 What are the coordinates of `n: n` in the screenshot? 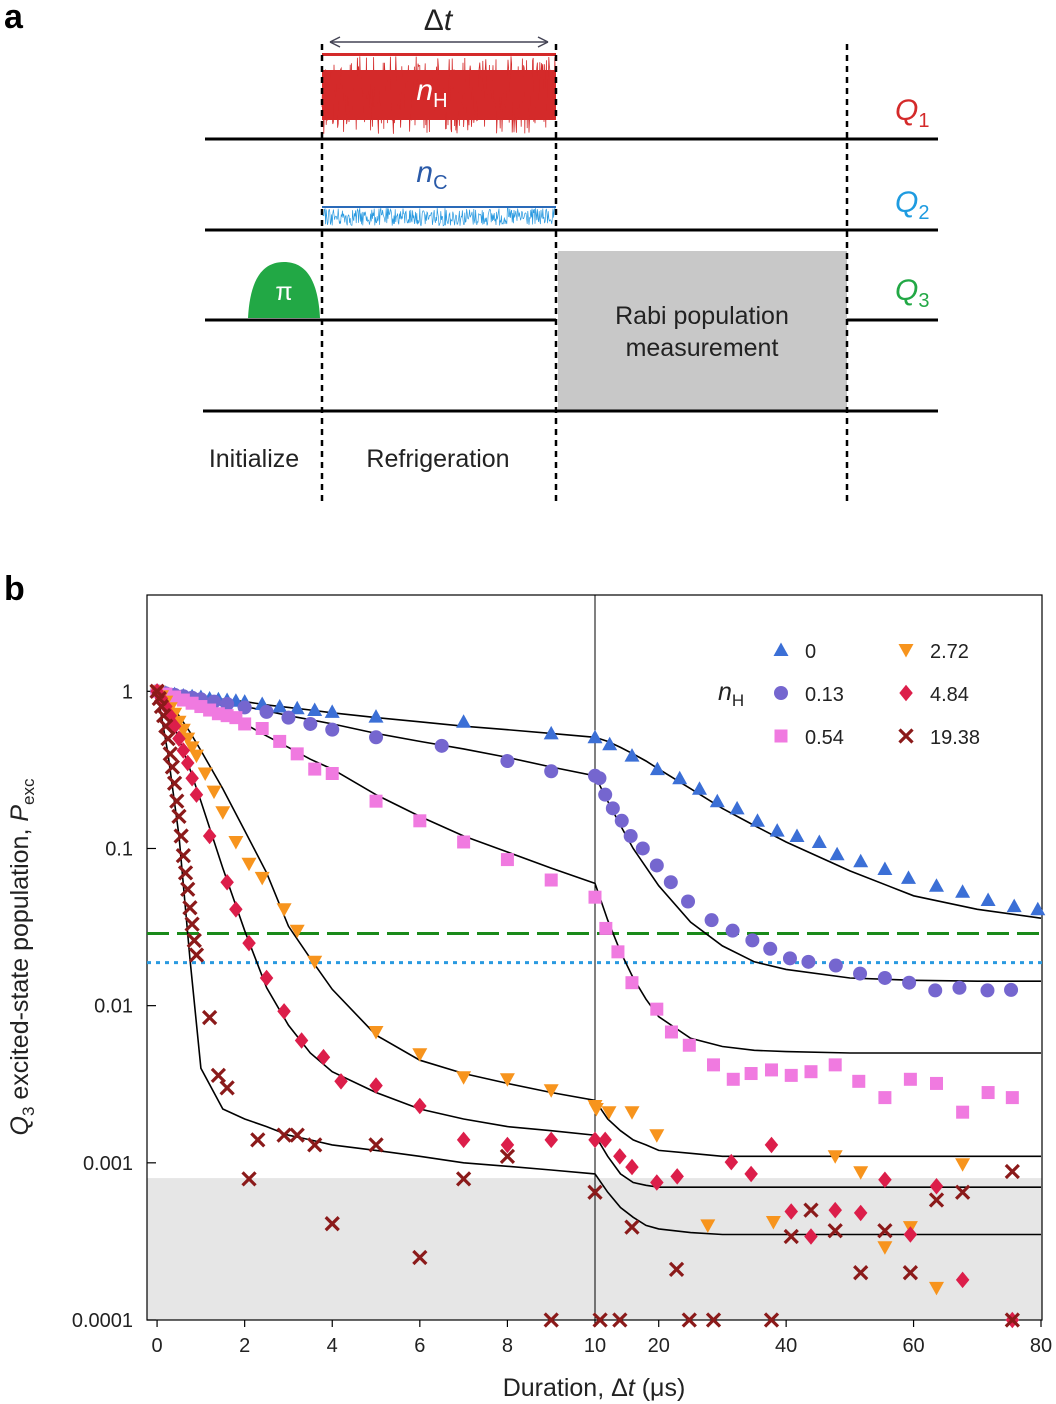 It's located at (424, 90).